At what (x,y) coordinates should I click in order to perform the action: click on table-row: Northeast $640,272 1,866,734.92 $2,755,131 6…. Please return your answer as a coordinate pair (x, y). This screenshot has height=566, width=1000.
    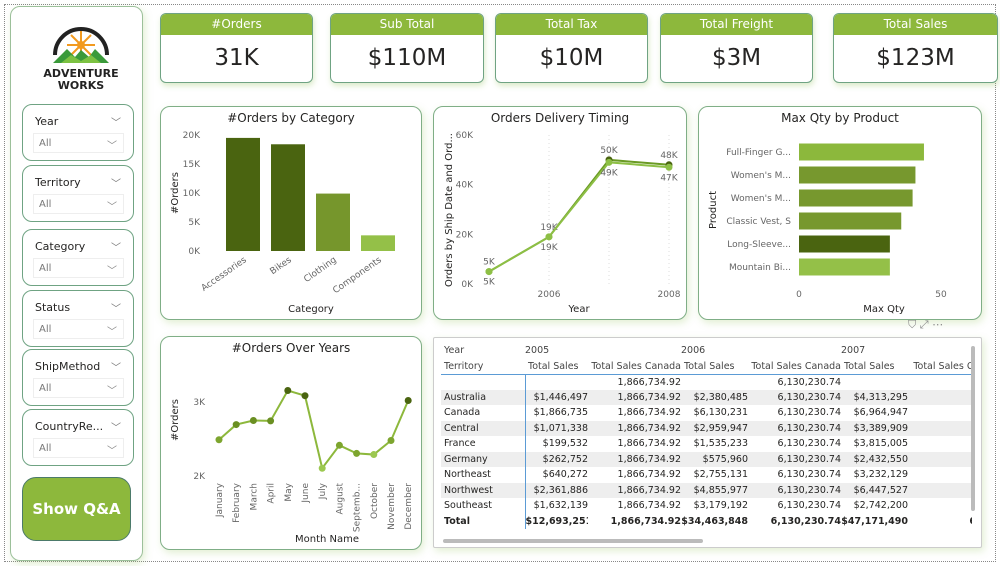
    Looking at the image, I should click on (706, 475).